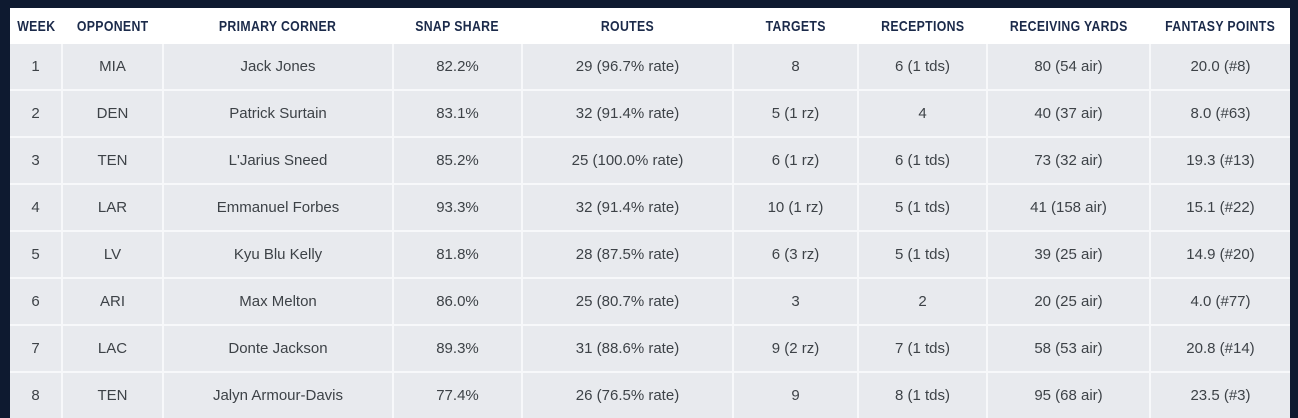  What do you see at coordinates (36, 254) in the screenshot?
I see `cell-week: 5` at bounding box center [36, 254].